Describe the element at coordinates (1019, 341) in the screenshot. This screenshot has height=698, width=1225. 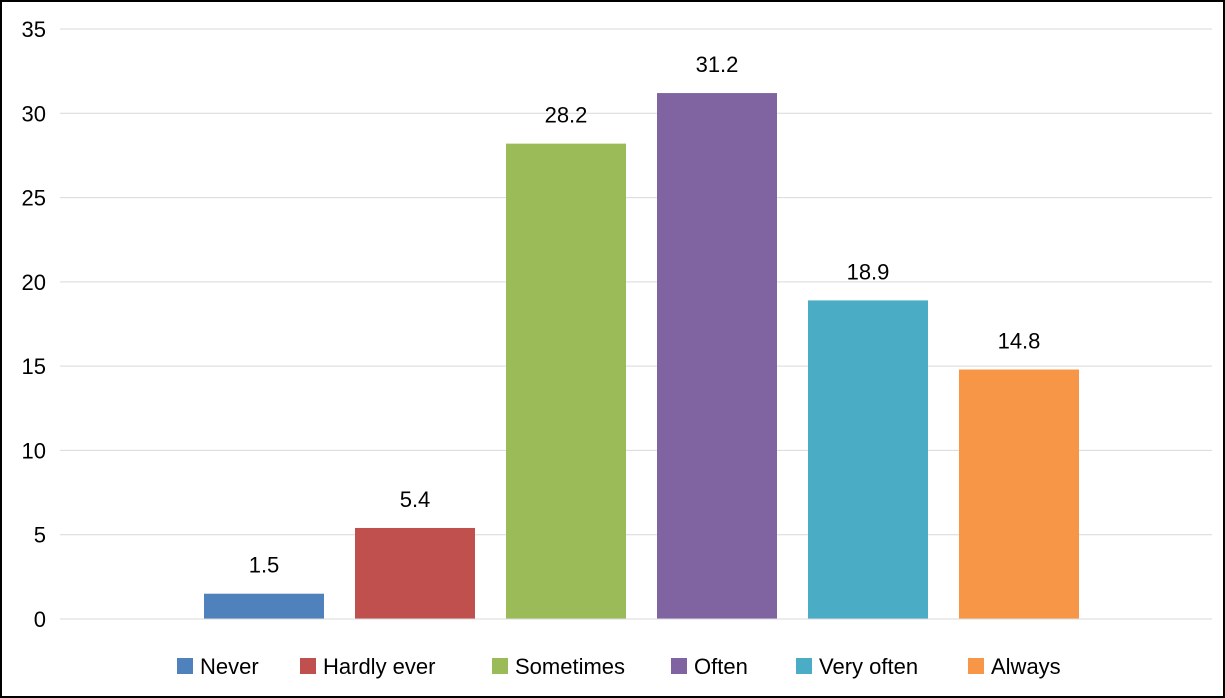
I see `data-label: 14.8` at that location.